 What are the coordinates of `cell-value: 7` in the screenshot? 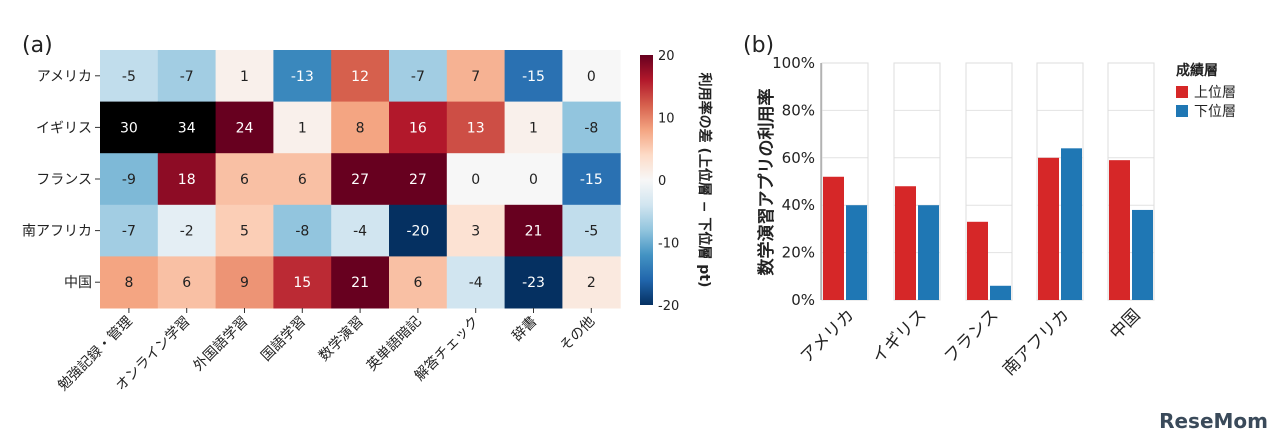 It's located at (475, 77).